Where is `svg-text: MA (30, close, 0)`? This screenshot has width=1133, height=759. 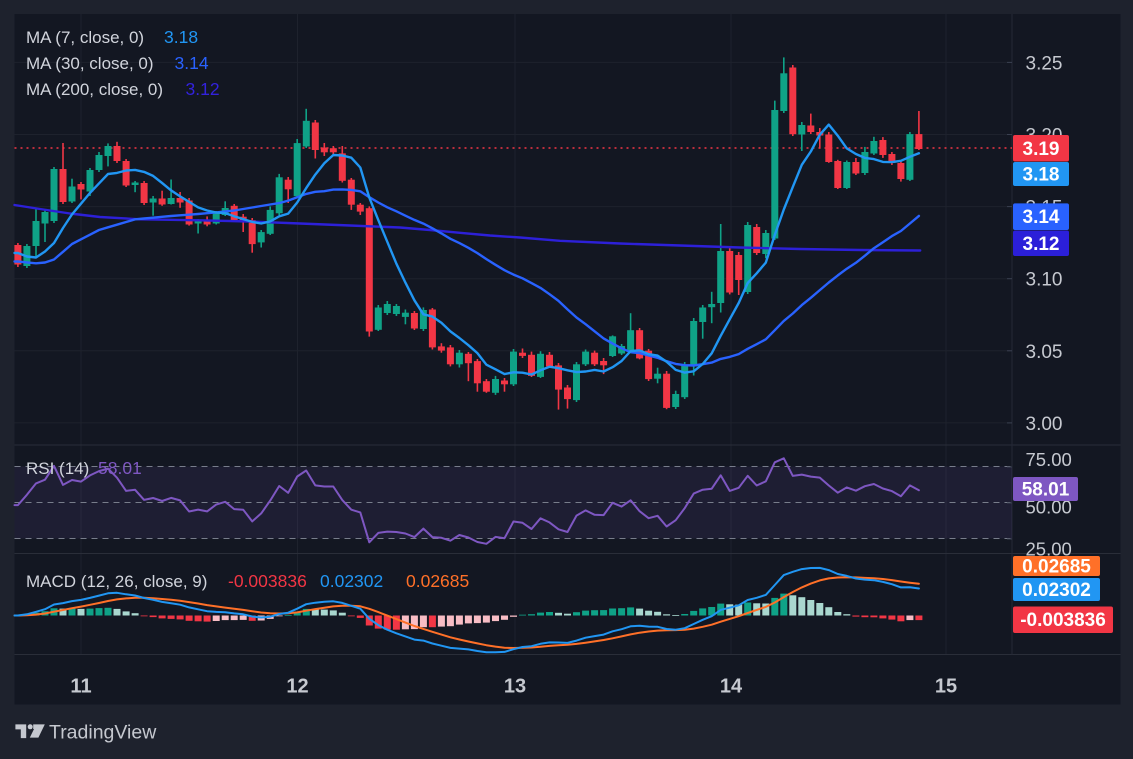
svg-text: MA (30, close, 0) is located at coordinates (90, 63).